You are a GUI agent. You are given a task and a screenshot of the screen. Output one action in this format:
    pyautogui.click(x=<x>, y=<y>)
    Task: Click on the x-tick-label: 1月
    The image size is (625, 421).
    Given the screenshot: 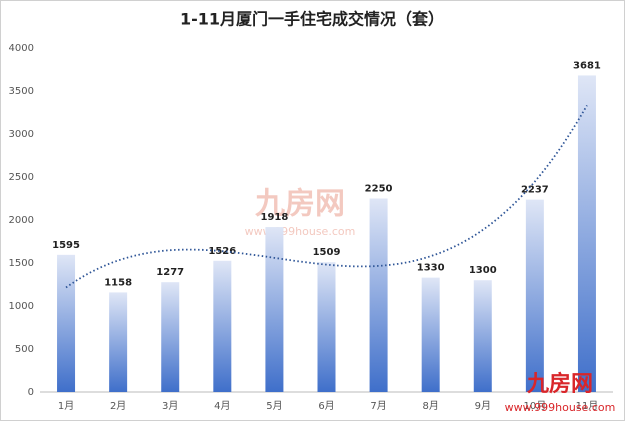 What is the action you would take?
    pyautogui.click(x=66, y=406)
    